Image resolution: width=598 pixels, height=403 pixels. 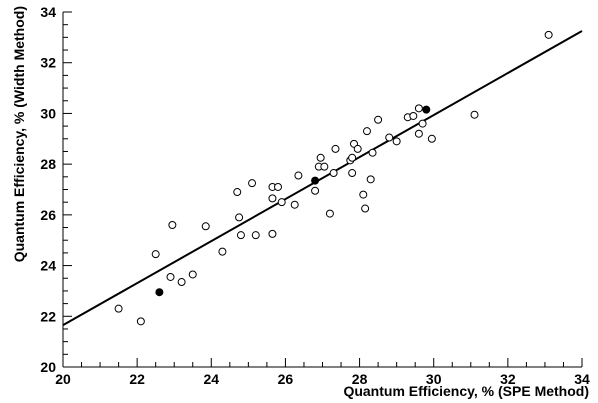 I want to click on x-axis-ticks: 20 22 24 26 28 30 32 34, so click(x=322, y=372).